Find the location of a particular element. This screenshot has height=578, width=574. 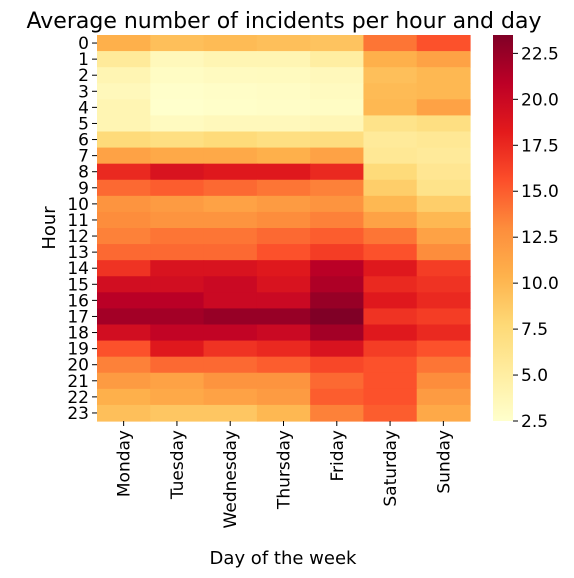

y-tick-label: 10 is located at coordinates (78, 205).